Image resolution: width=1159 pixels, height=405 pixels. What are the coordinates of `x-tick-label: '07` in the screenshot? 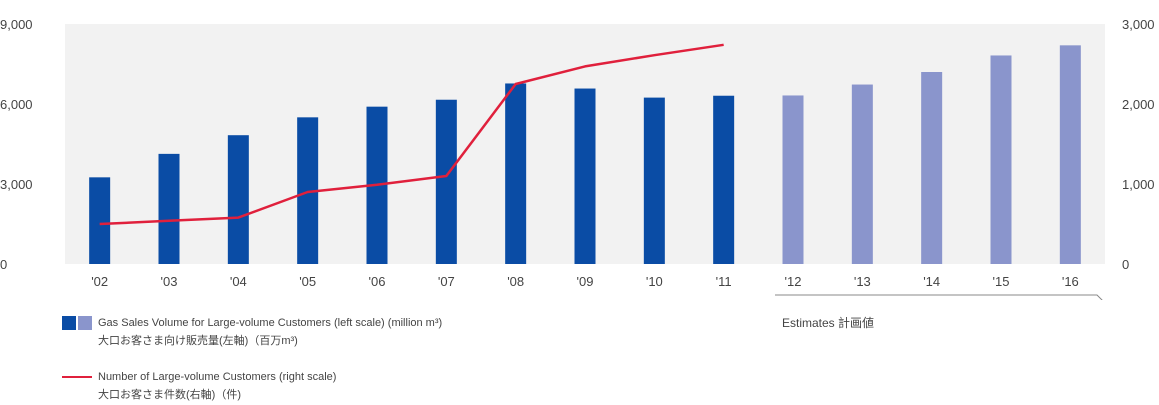 It's located at (446, 281).